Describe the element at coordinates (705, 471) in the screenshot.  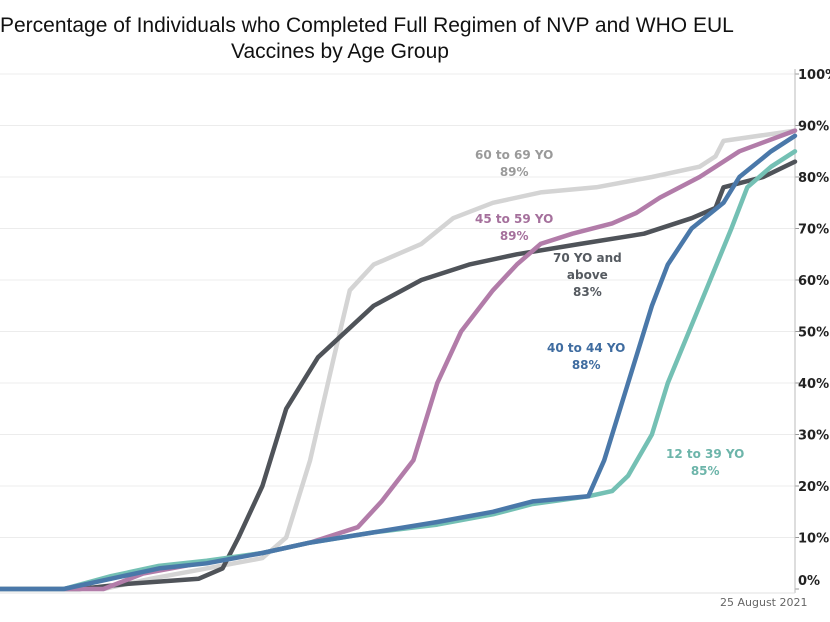
I see `series-final-value: 85%` at that location.